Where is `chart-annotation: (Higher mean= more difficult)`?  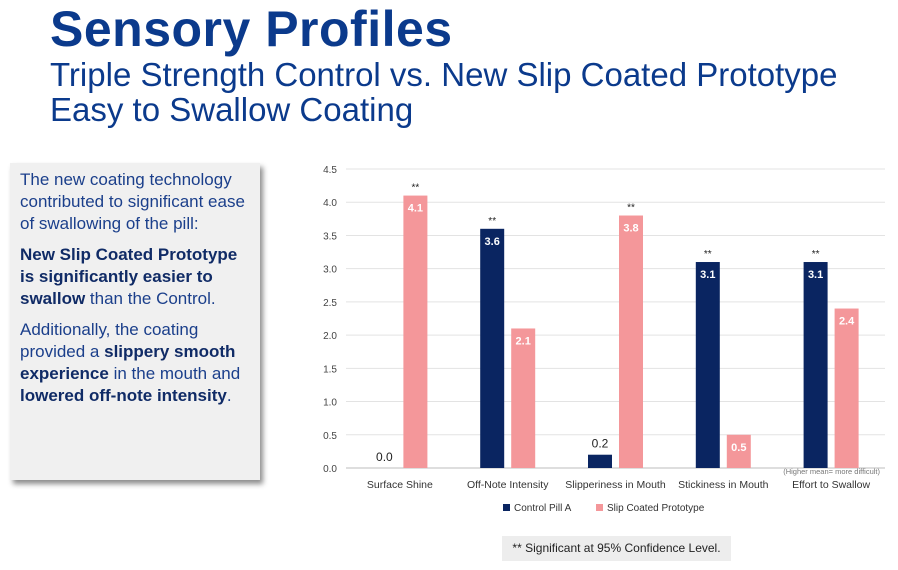
chart-annotation: (Higher mean= more difficult) is located at coordinates (831, 471).